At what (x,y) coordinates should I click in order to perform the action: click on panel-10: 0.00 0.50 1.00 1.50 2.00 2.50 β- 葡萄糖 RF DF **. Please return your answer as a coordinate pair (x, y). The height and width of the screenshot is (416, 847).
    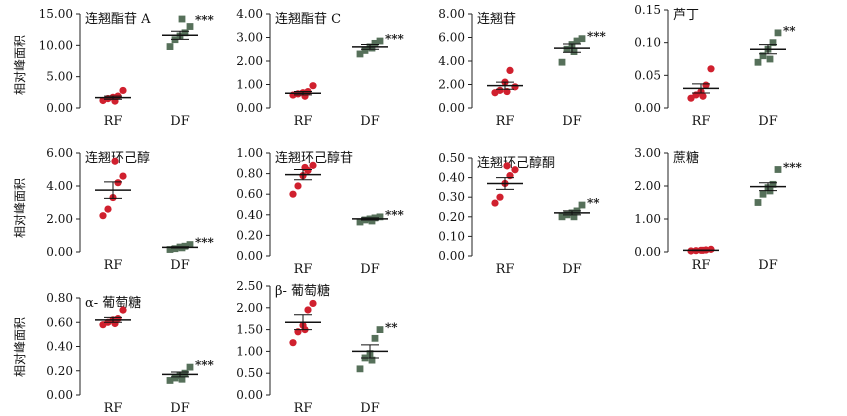
    Looking at the image, I should click on (317, 347).